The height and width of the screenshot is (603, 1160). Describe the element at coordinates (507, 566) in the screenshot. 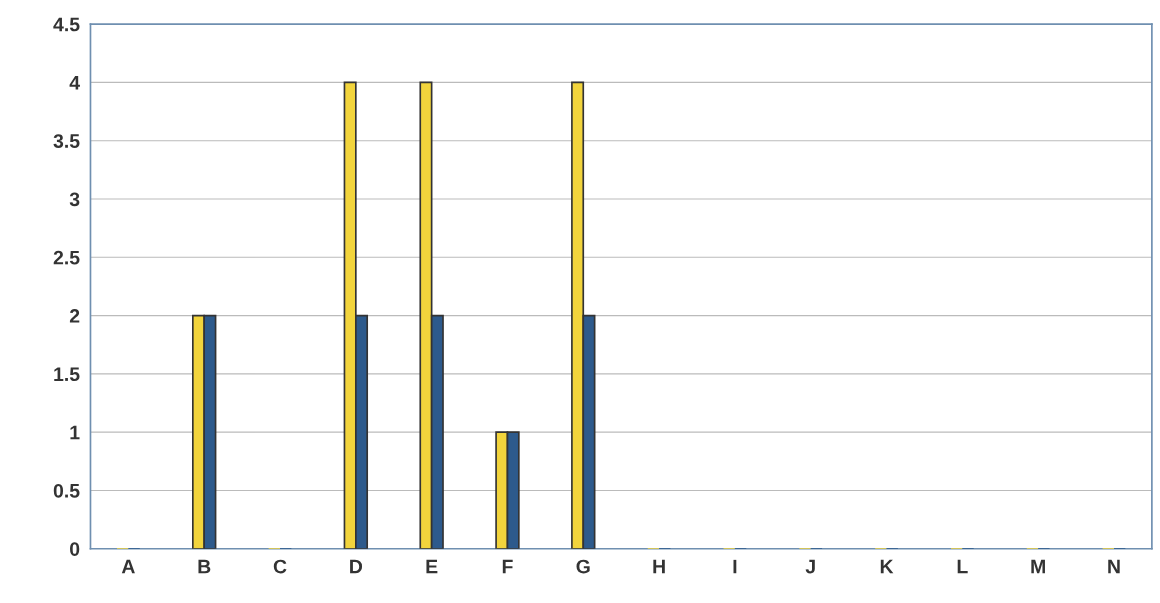

I see `x-tick-label: F` at that location.